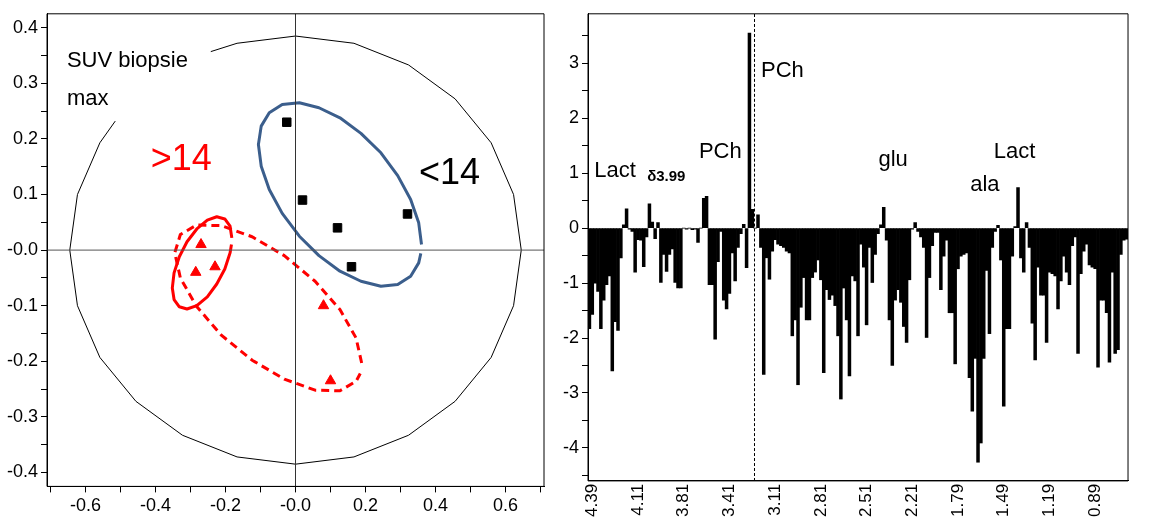  I want to click on x-tick-label: 1.19, so click(1049, 500).